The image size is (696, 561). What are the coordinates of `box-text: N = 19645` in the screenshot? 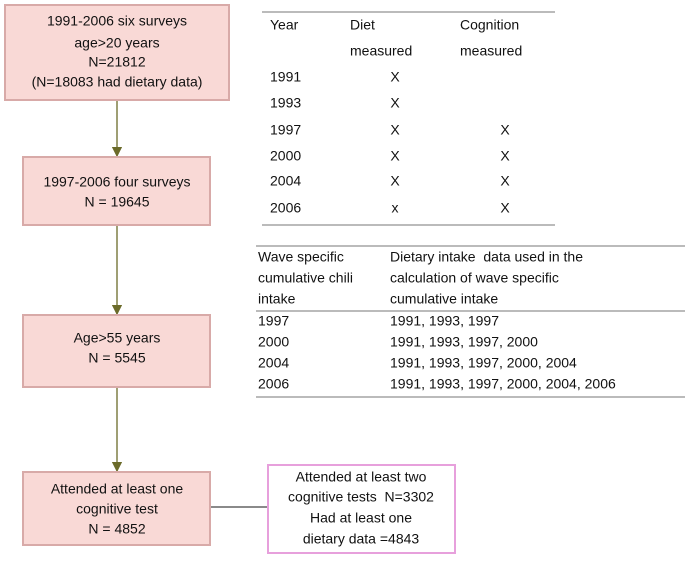 It's located at (117, 202).